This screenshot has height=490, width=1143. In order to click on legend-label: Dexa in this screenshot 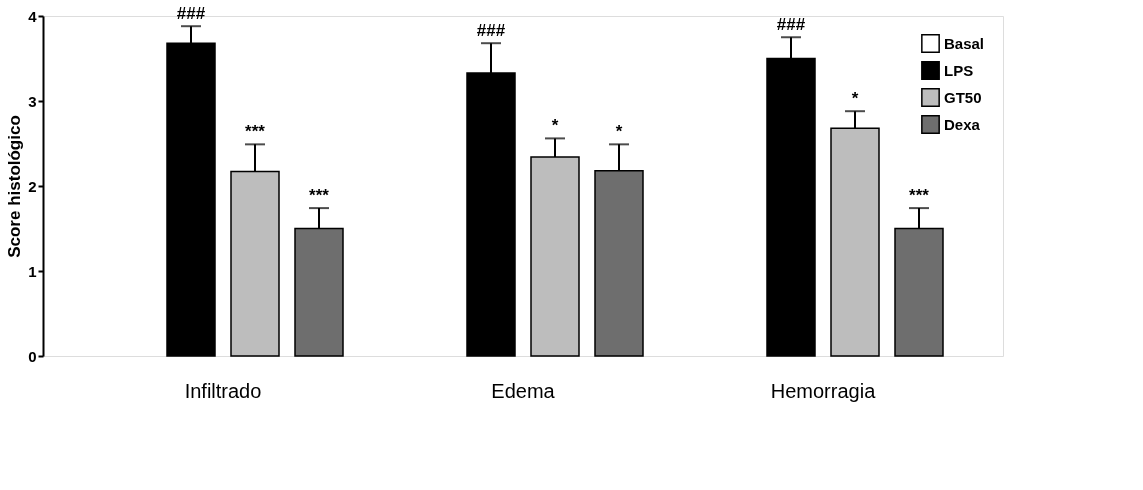, I will do `click(962, 124)`.